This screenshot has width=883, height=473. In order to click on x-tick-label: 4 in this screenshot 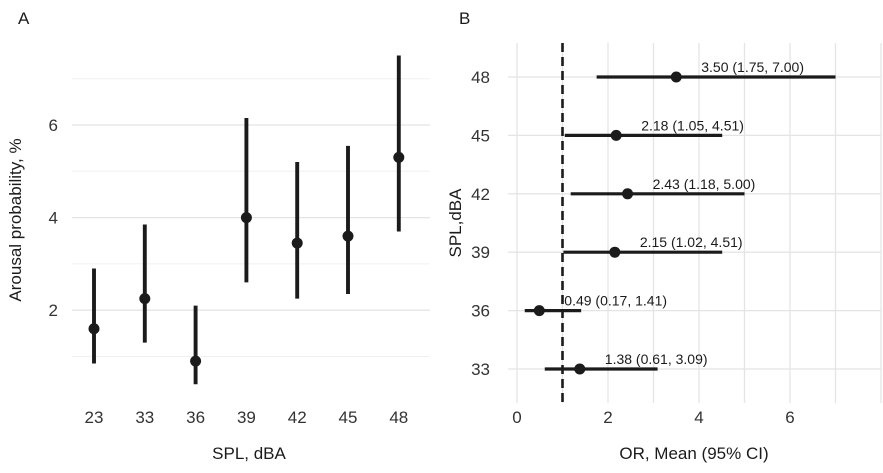, I will do `click(698, 417)`.